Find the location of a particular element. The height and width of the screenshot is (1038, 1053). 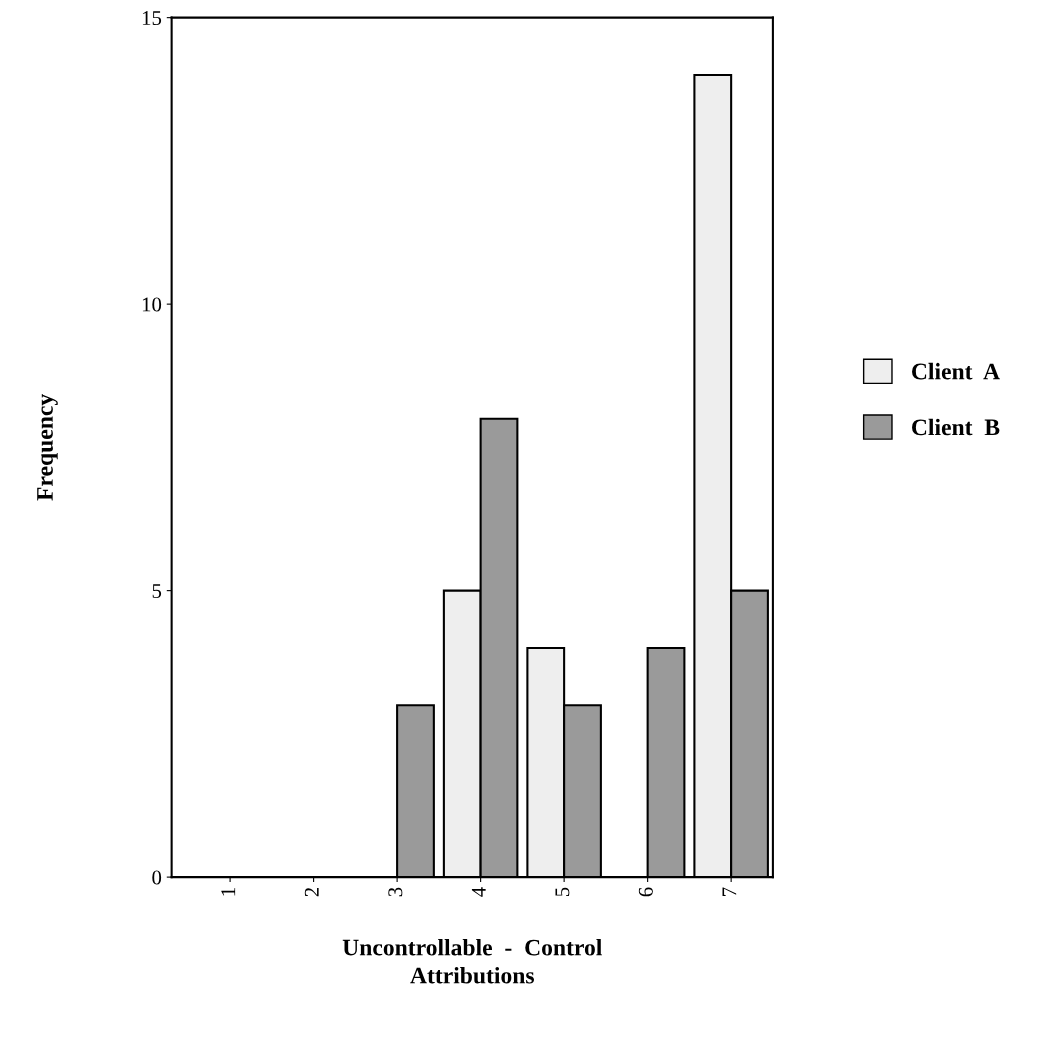

x-tick-label: 6 is located at coordinates (645, 892).